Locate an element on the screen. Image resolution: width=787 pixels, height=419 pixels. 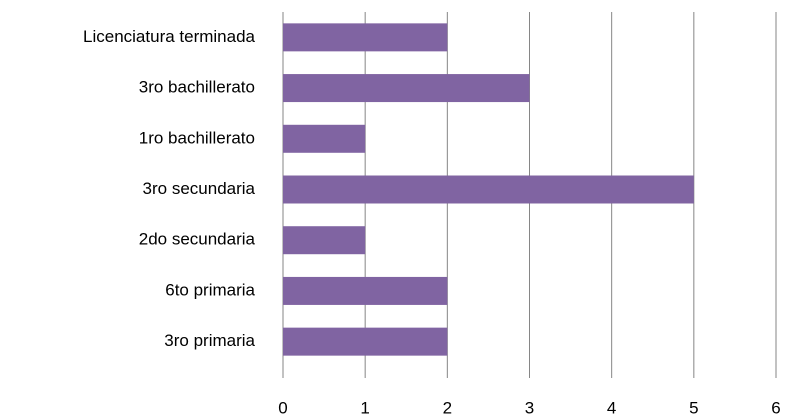
x-tick-label: 0 is located at coordinates (282, 407).